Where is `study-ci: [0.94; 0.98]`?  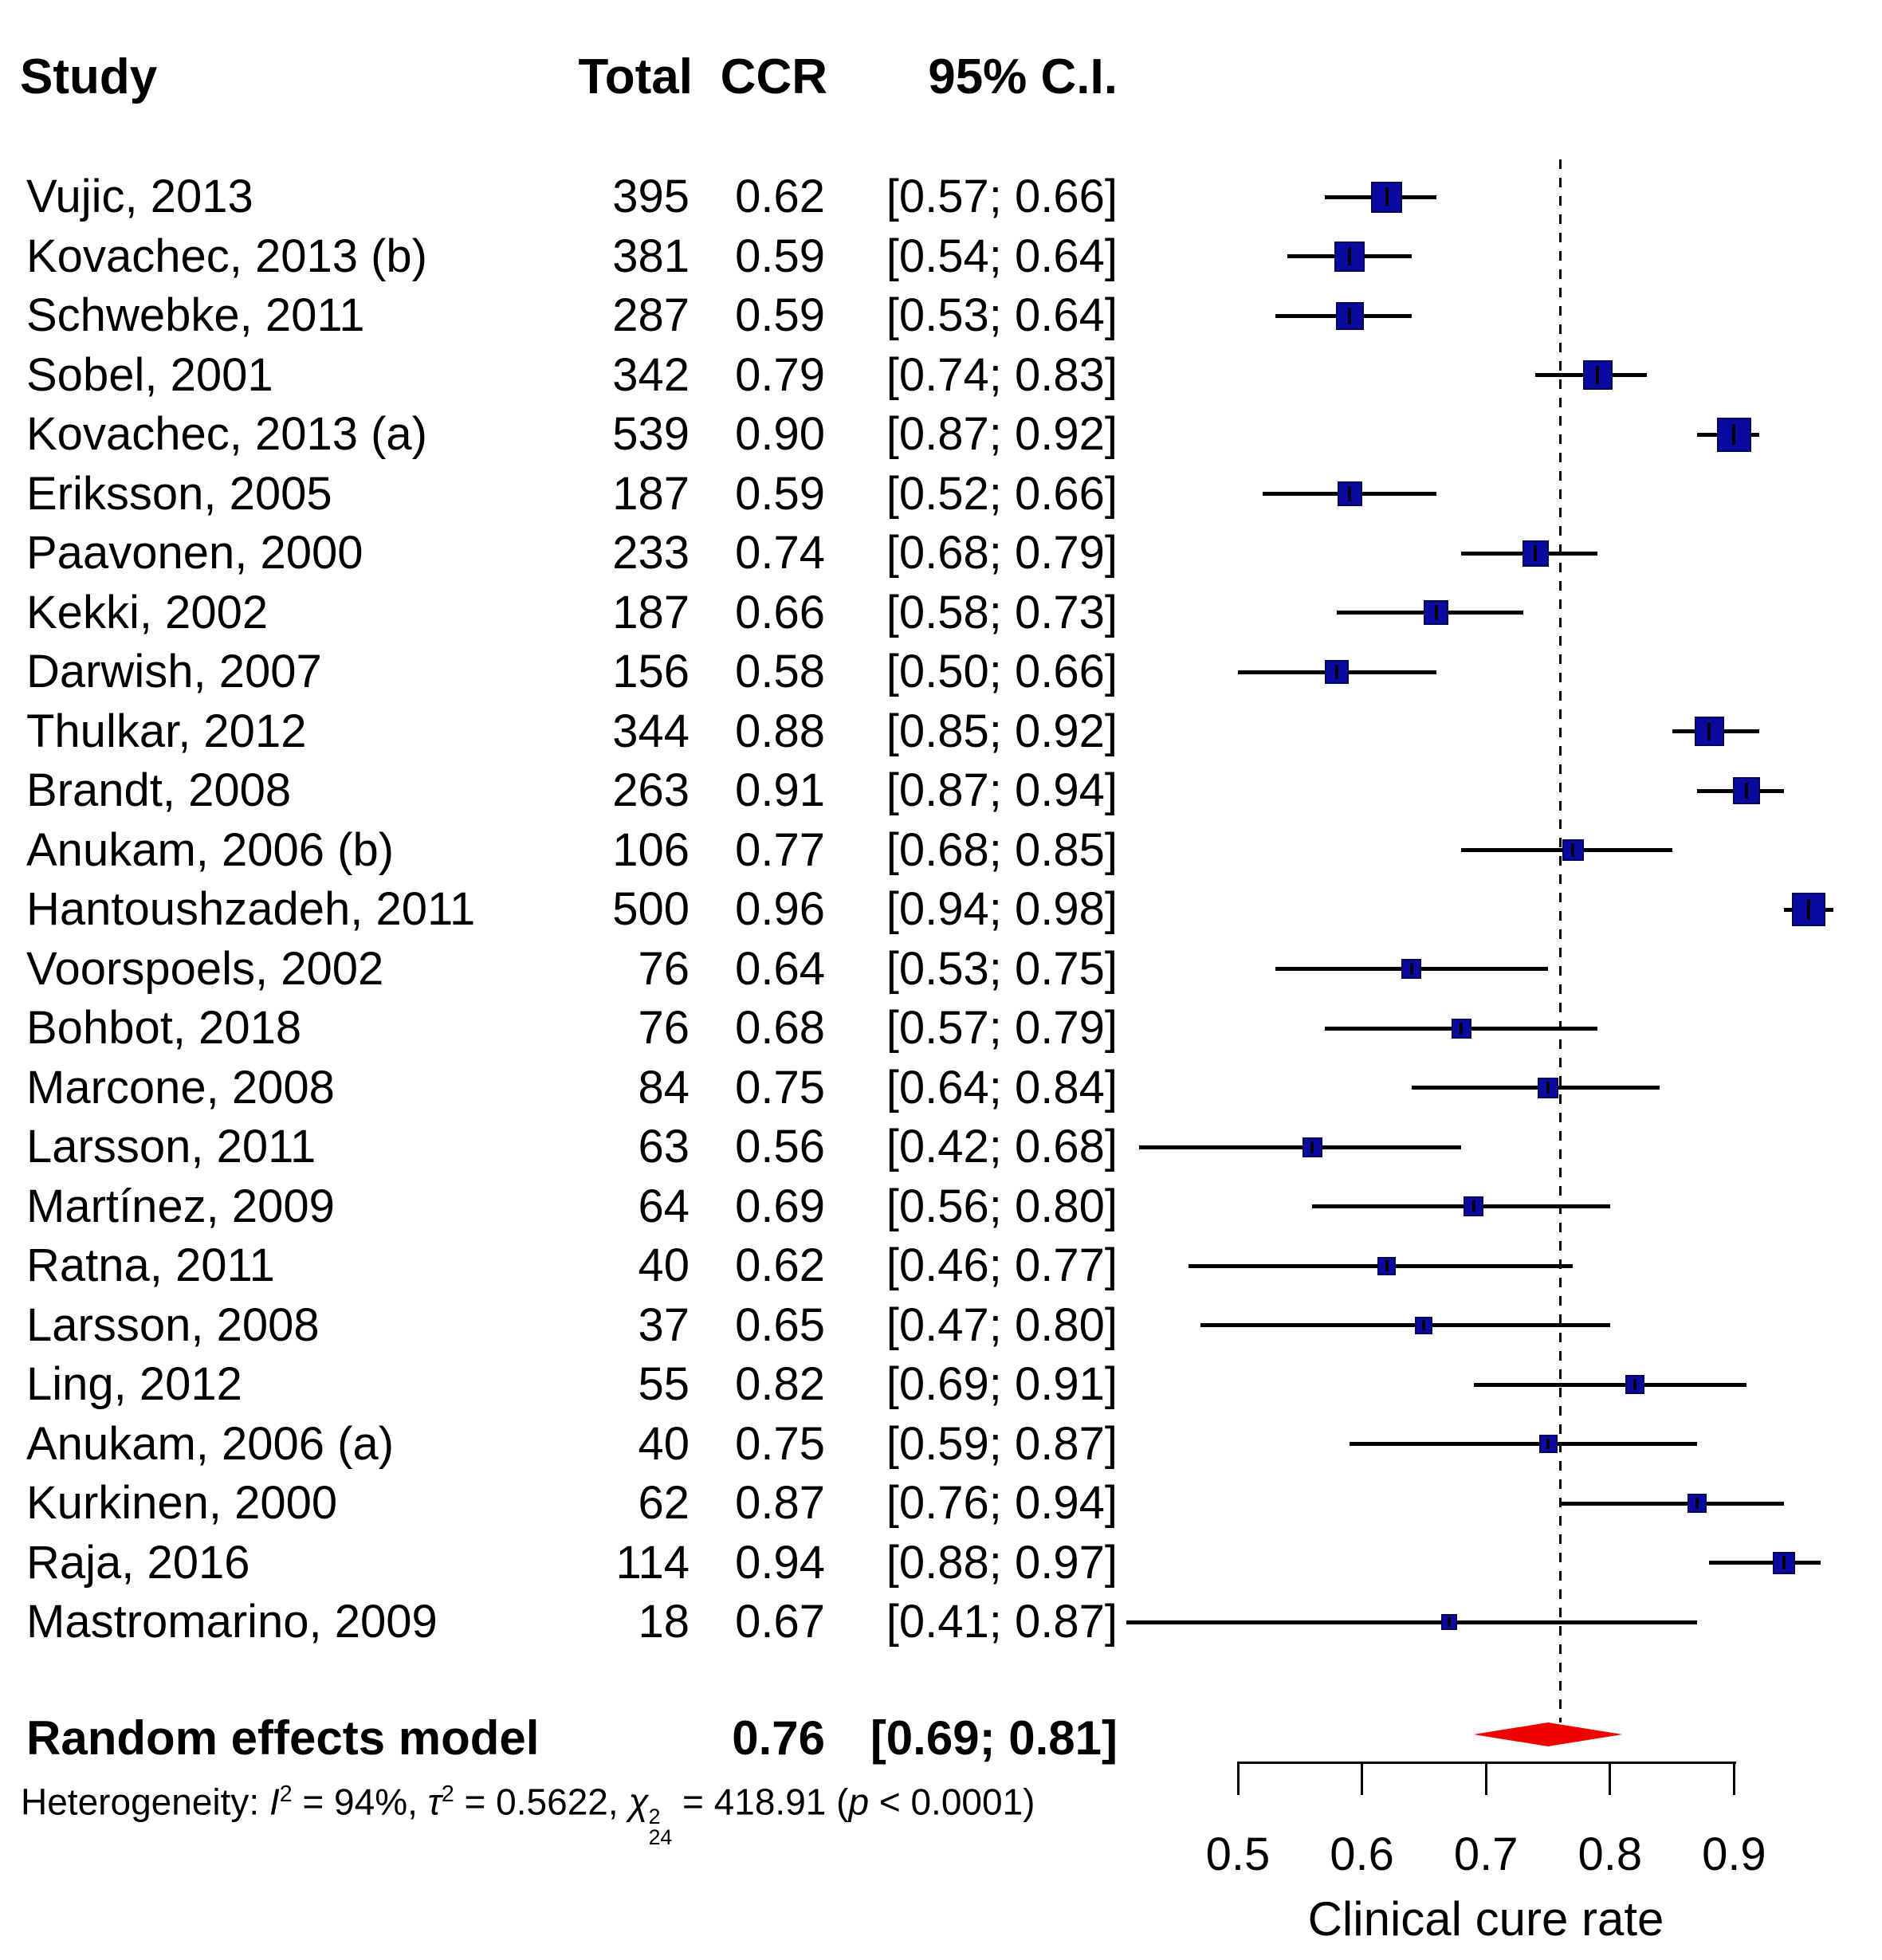 study-ci: [0.94; 0.98] is located at coordinates (1002, 909).